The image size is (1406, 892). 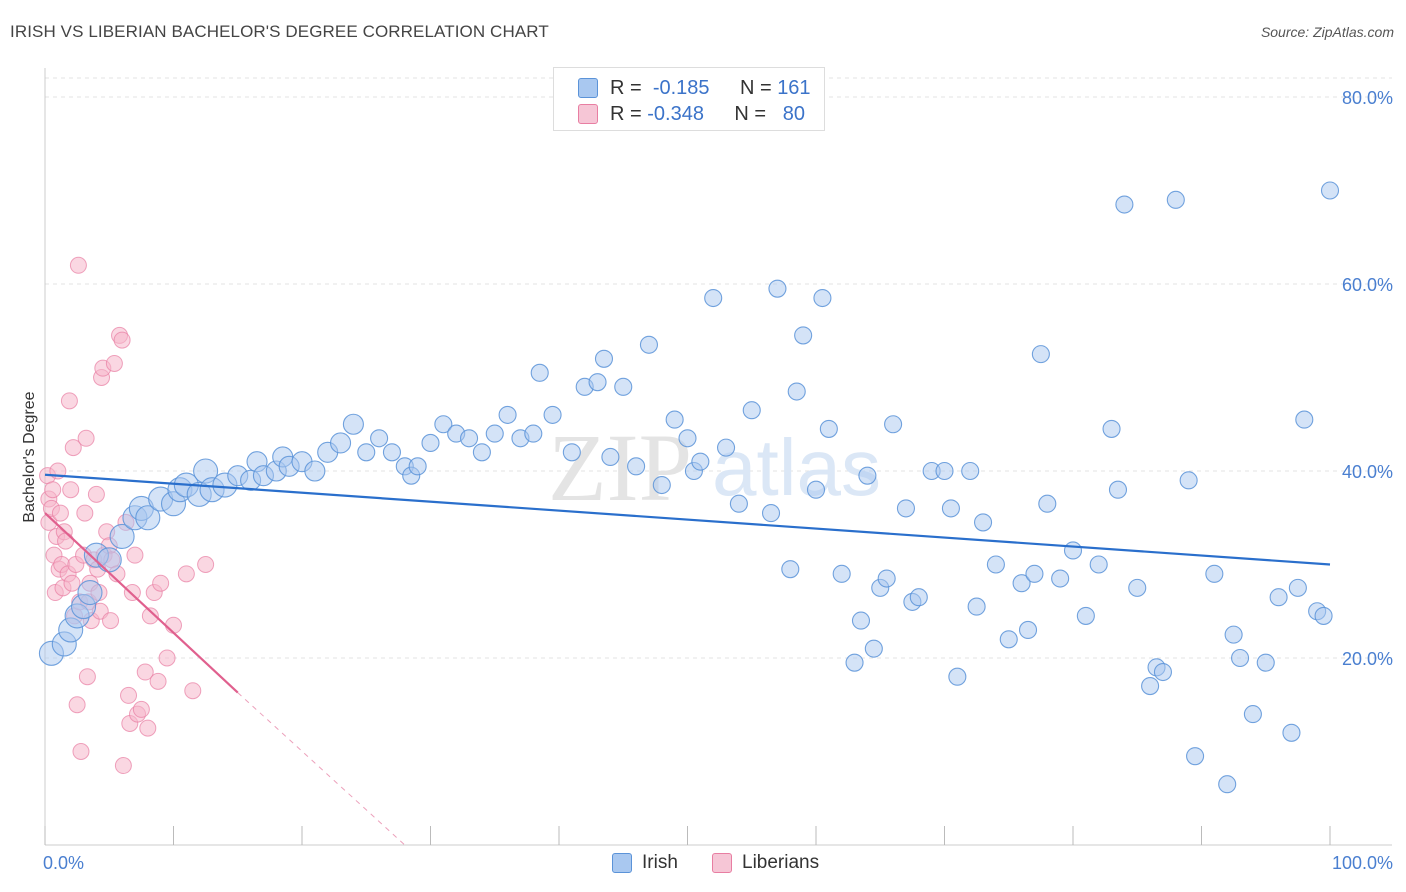 What do you see at coordinates (691, 114) in the screenshot?
I see `legend-row-liberians: R = -0.348 N = 80` at bounding box center [691, 114].